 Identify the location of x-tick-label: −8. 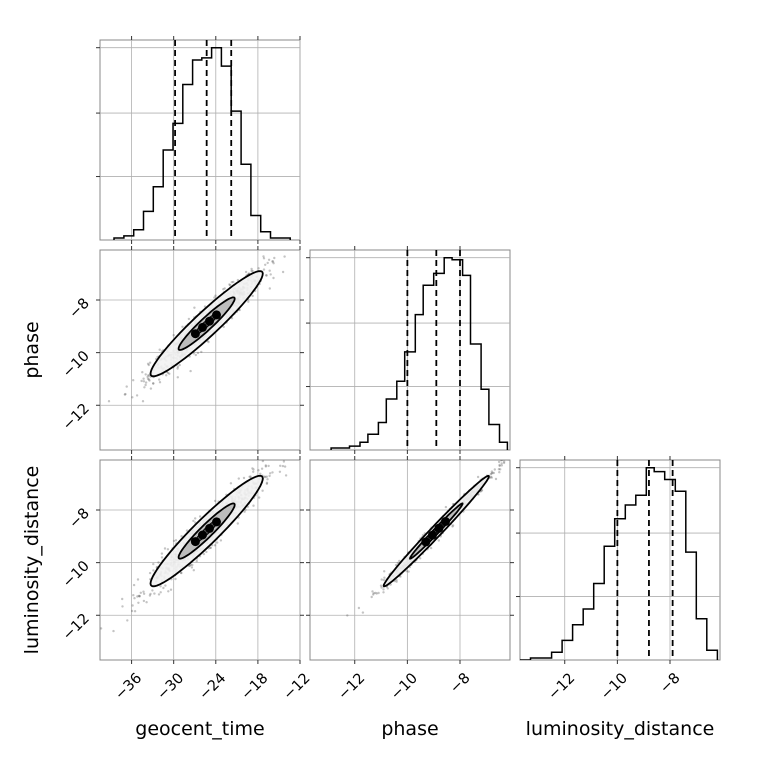
(460, 683).